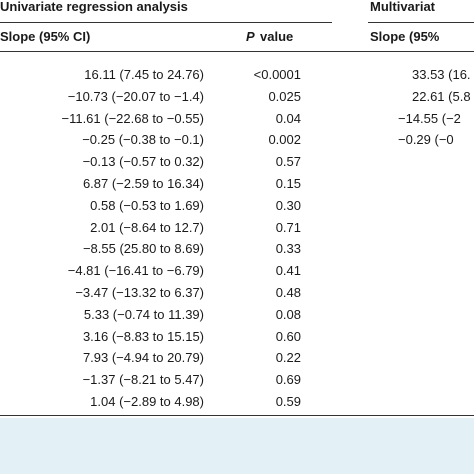 The width and height of the screenshot is (474, 474). Describe the element at coordinates (132, 118) in the screenshot. I see `slope-ci: −11.61 (−22.68 to −0.55)` at that location.